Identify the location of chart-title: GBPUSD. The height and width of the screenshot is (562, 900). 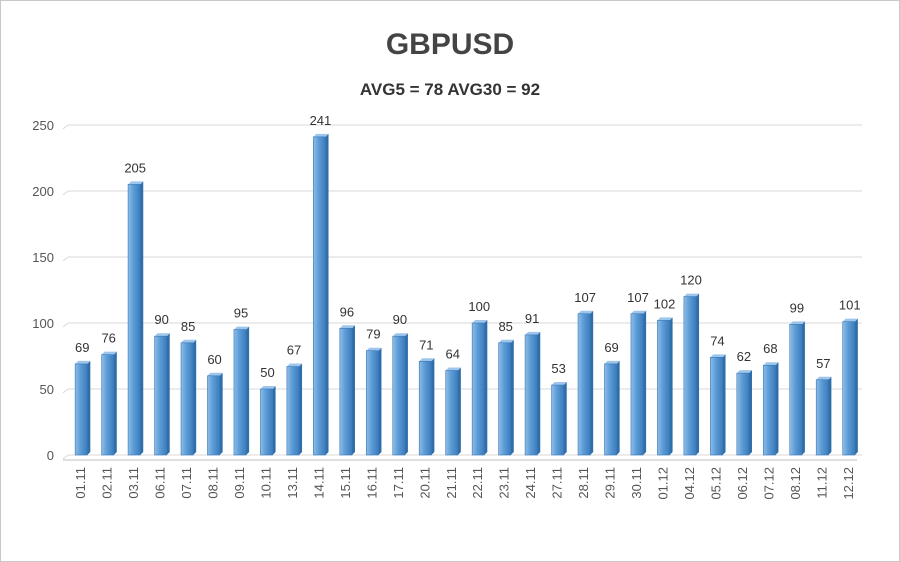
(450, 44).